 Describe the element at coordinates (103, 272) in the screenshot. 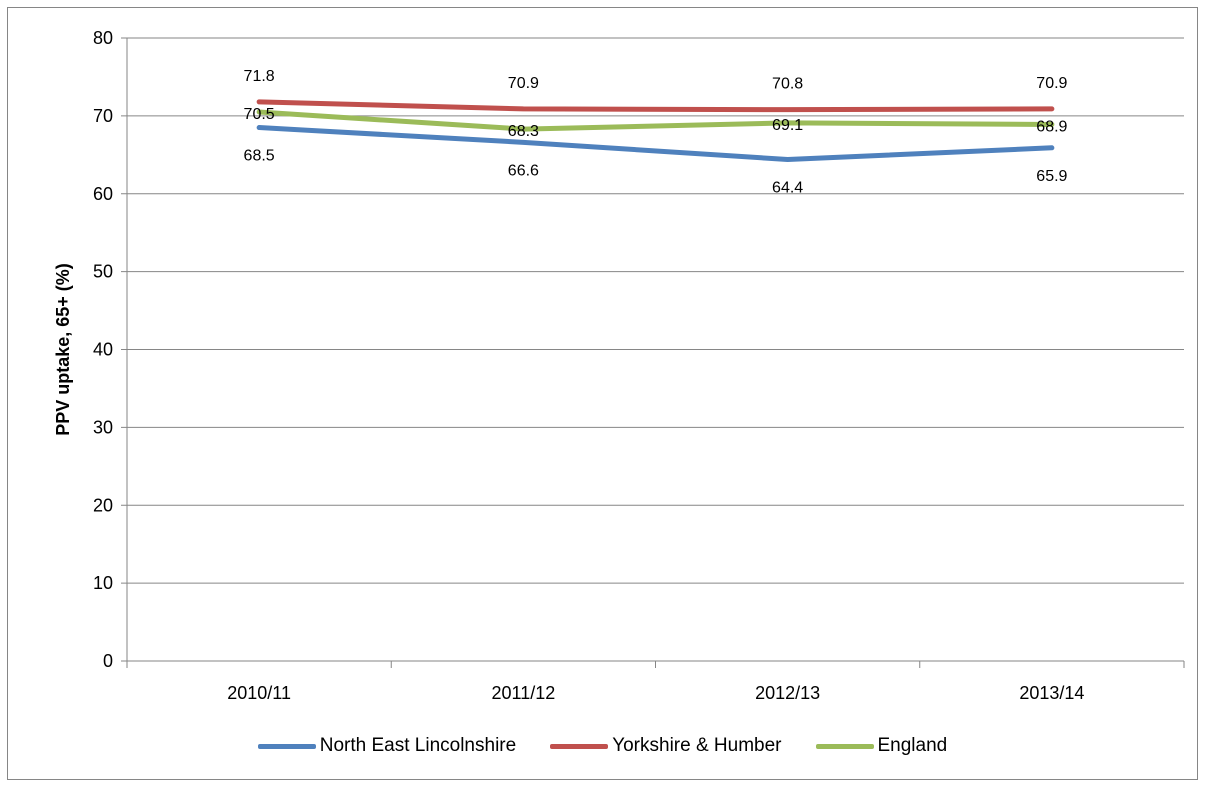

I see `y-tick-label: 50` at that location.